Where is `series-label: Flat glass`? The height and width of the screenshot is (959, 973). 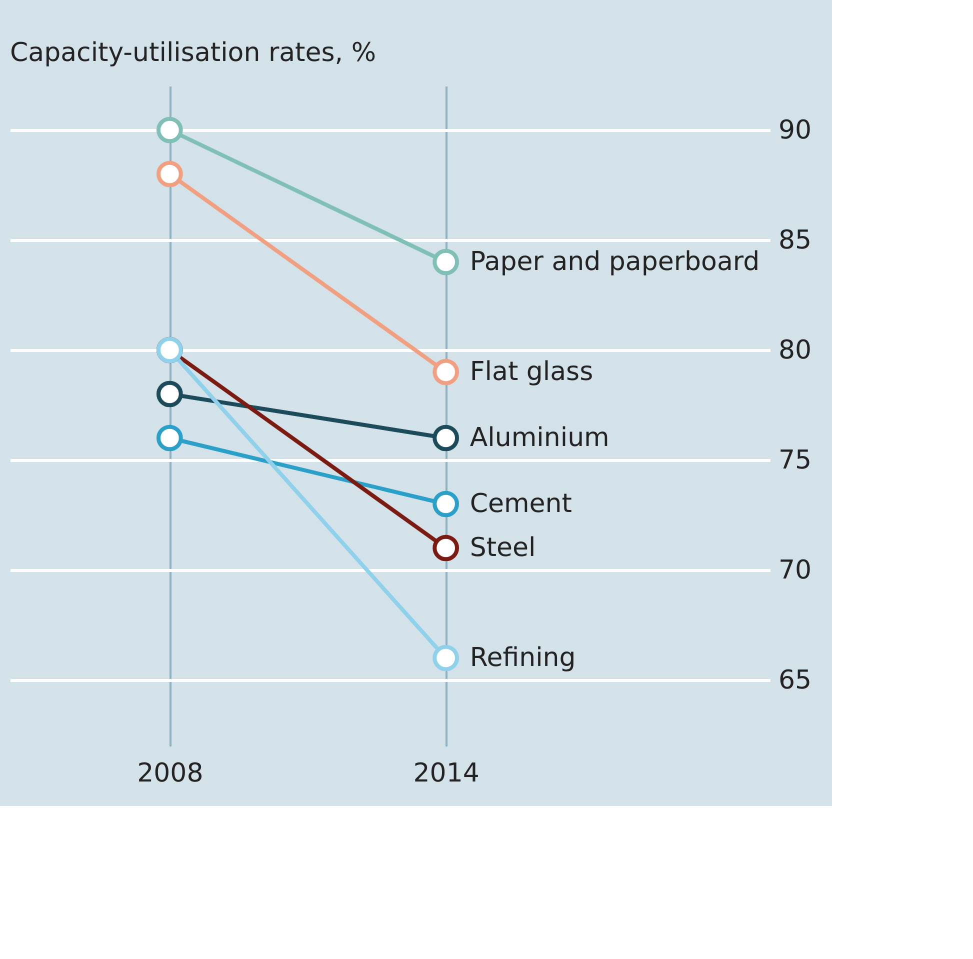 series-label: Flat glass is located at coordinates (532, 372).